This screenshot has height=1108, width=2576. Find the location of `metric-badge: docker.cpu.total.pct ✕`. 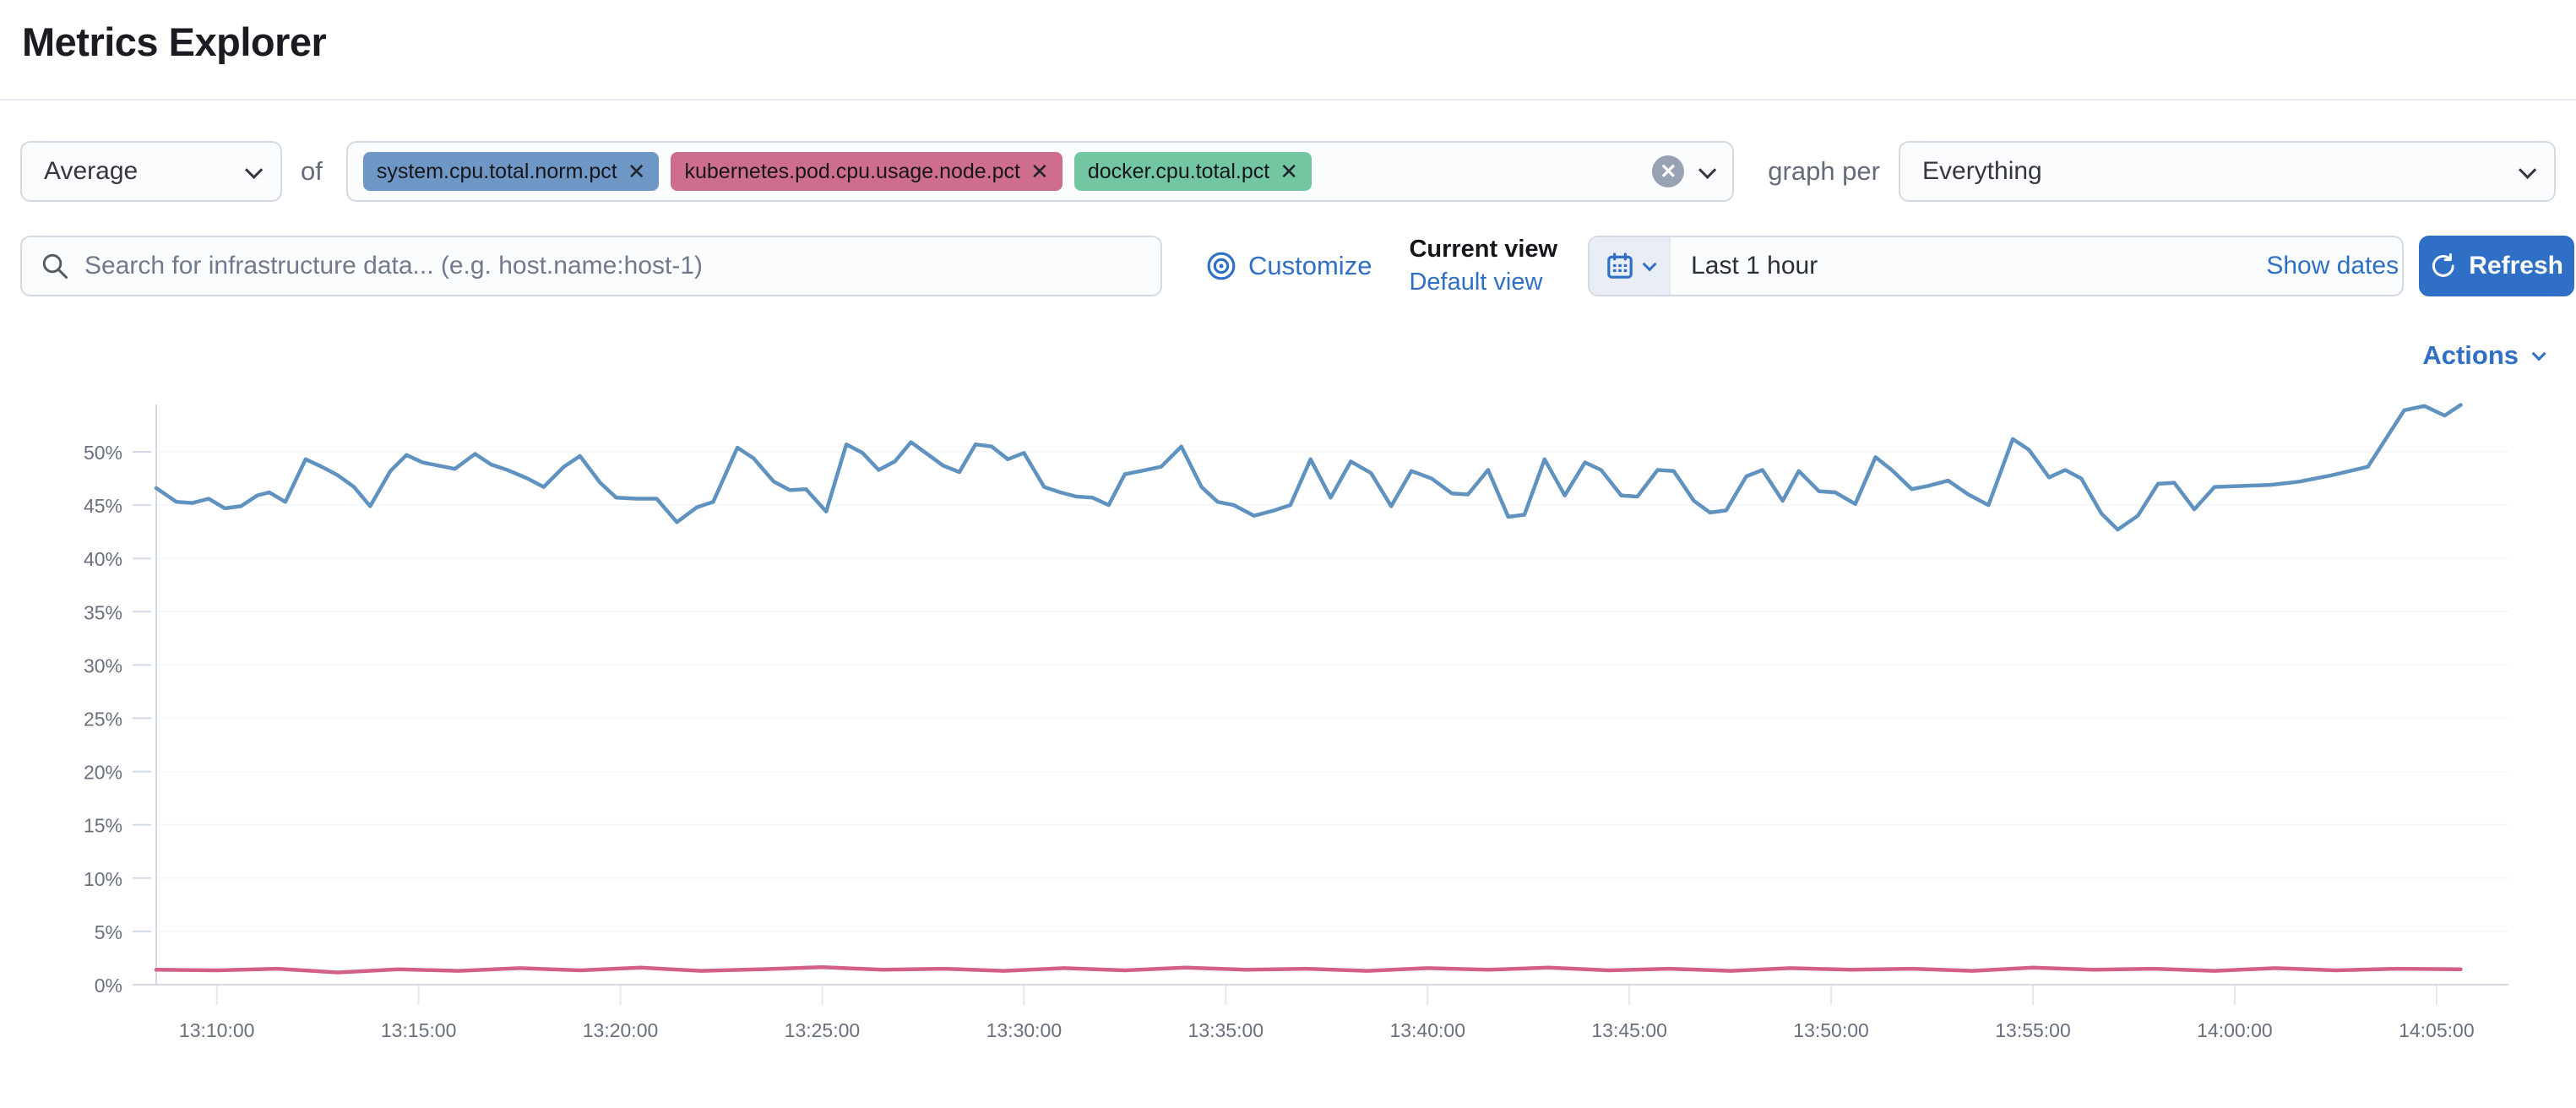

metric-badge: docker.cpu.total.pct ✕ is located at coordinates (1192, 171).